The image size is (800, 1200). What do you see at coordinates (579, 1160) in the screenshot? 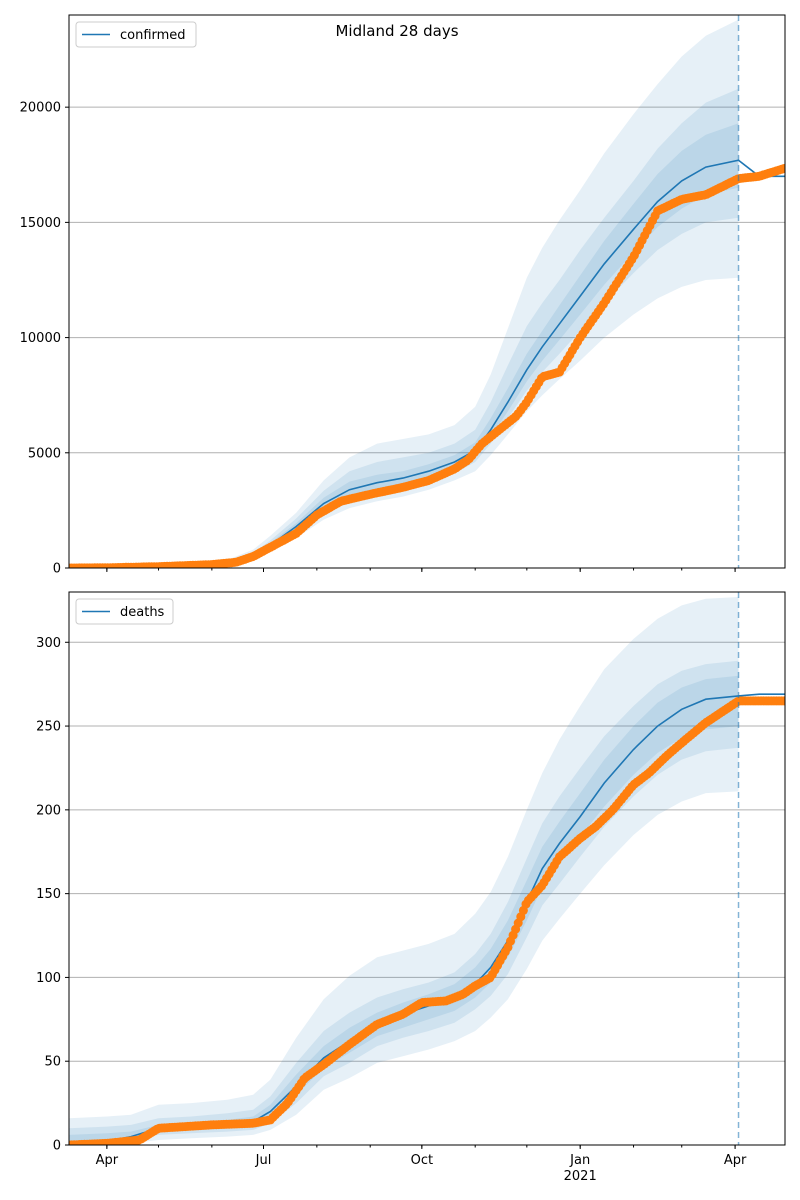
I see `x-tick-label: Jan` at bounding box center [579, 1160].